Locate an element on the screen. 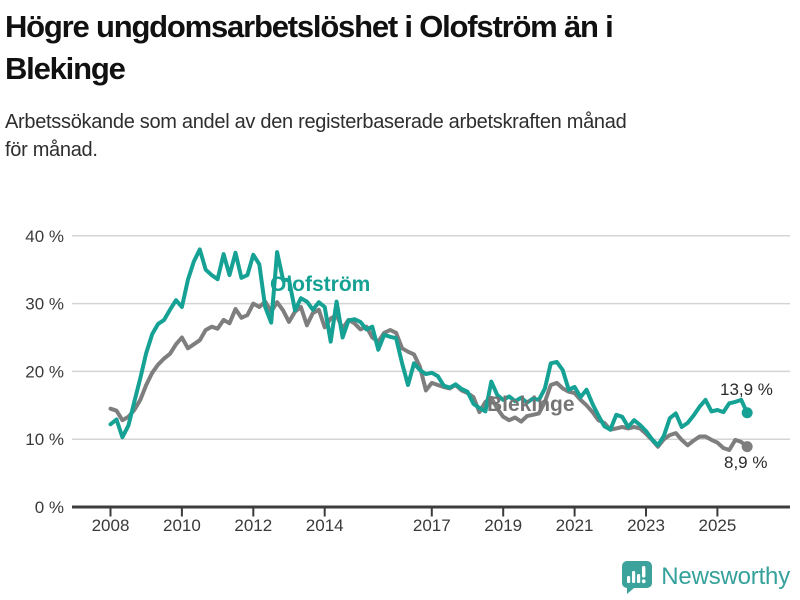  end-value-label-blekinge: 8,9 % is located at coordinates (746, 462).